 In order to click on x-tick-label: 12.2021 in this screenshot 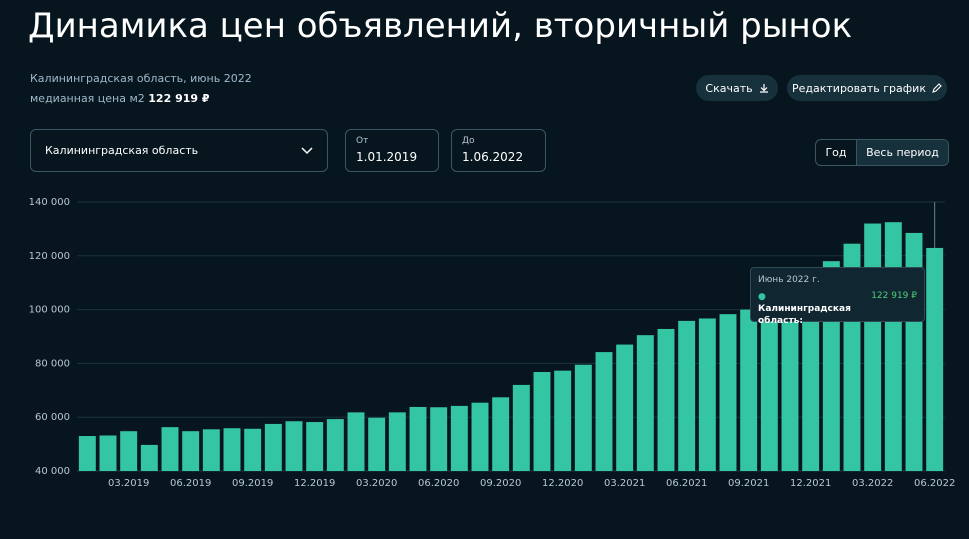, I will do `click(810, 483)`.